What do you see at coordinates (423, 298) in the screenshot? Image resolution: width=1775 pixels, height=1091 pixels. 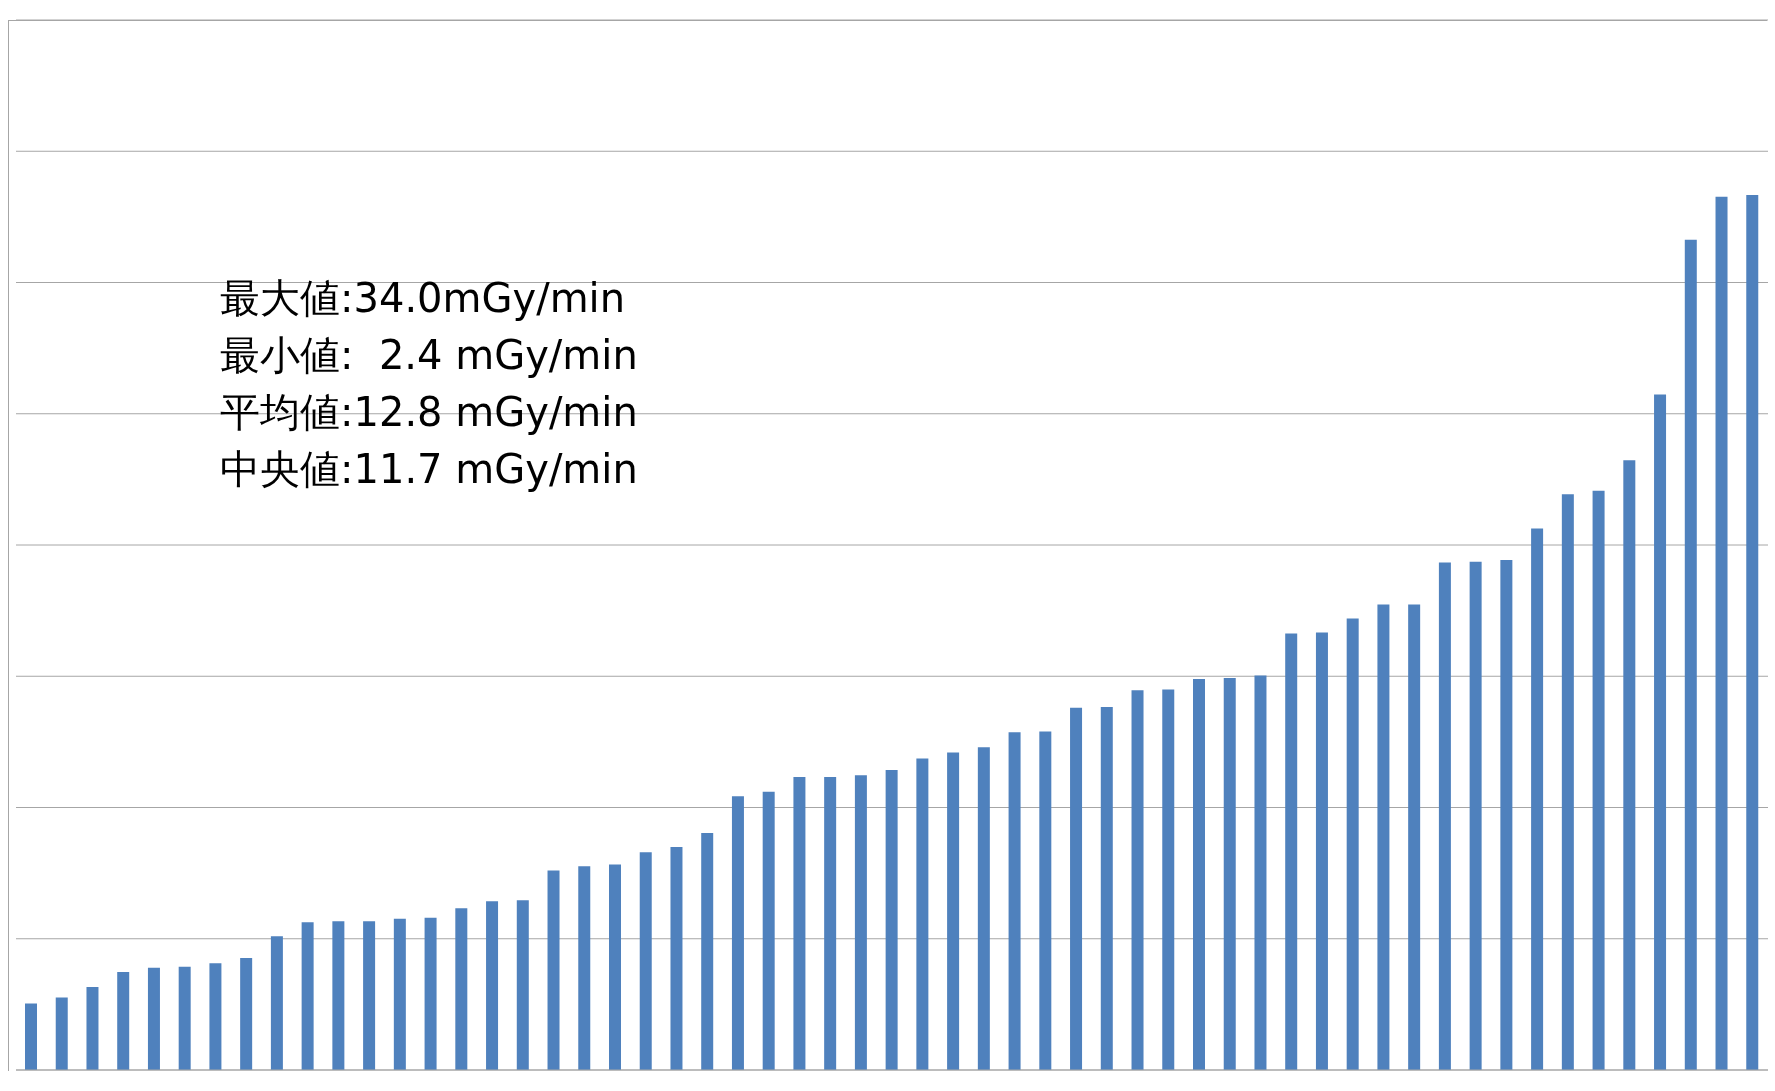 I see `annotation: 最大値:34.0mGy/min` at bounding box center [423, 298].